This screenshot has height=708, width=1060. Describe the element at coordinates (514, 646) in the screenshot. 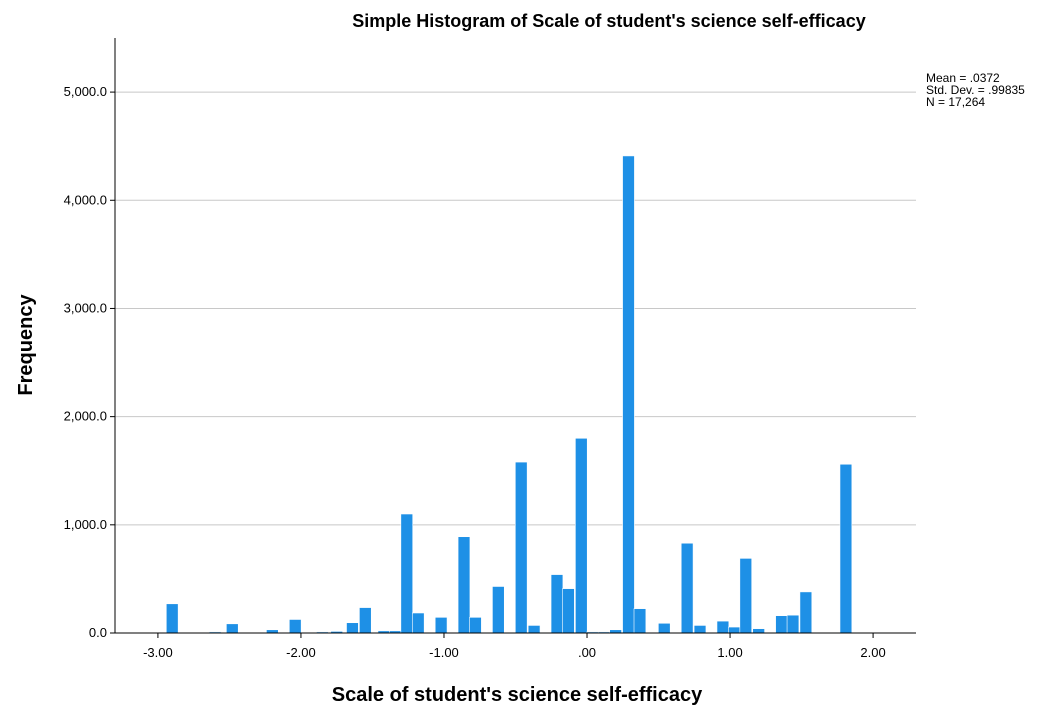

I see `x-axis-ticks: -3.00 -2.00 -1.00 .00 1.00 2.00` at that location.